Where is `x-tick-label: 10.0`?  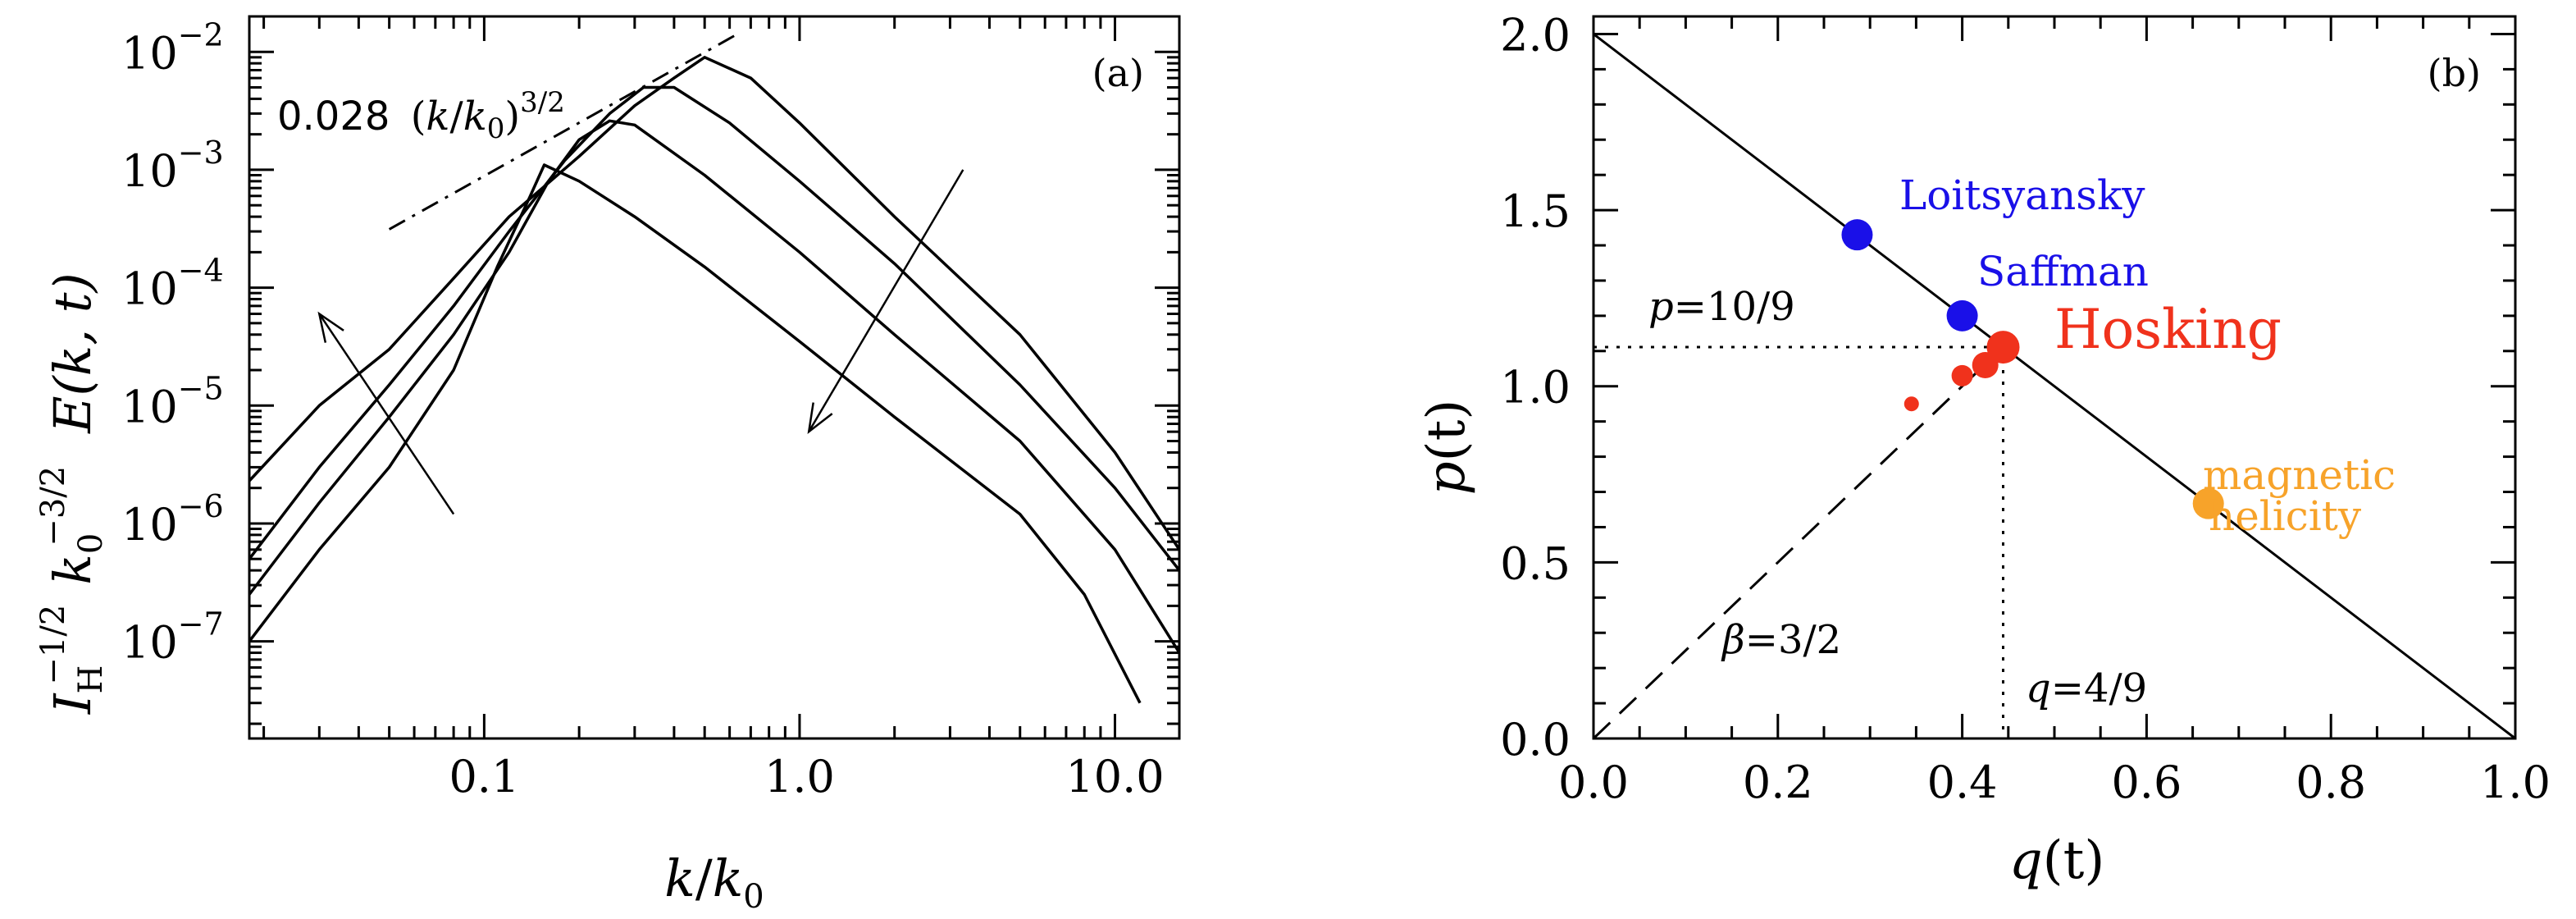
x-tick-label: 10.0 is located at coordinates (1114, 776).